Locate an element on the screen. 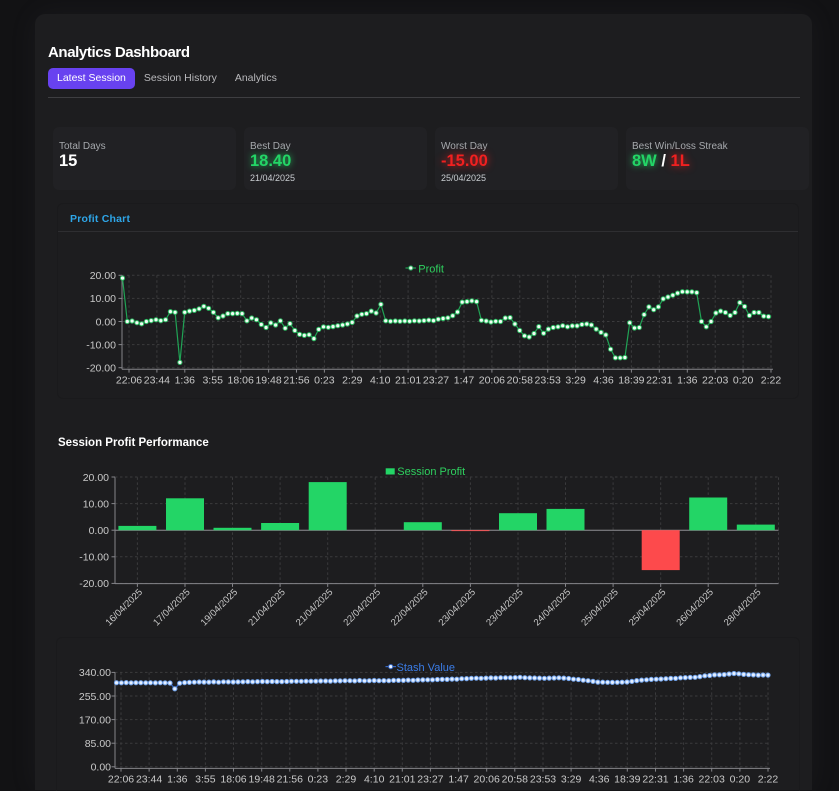  svg-text: 340.00 is located at coordinates (95, 673).